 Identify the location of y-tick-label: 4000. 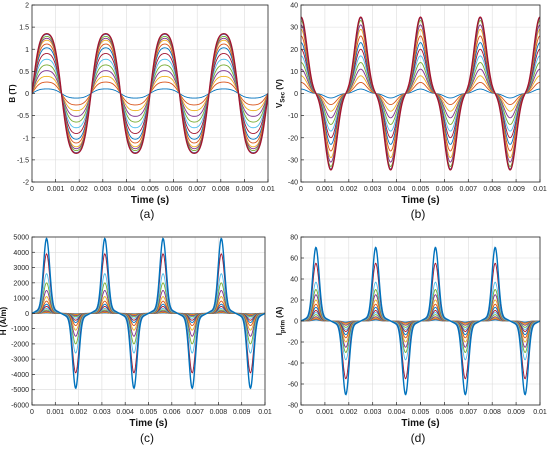
(21, 253).